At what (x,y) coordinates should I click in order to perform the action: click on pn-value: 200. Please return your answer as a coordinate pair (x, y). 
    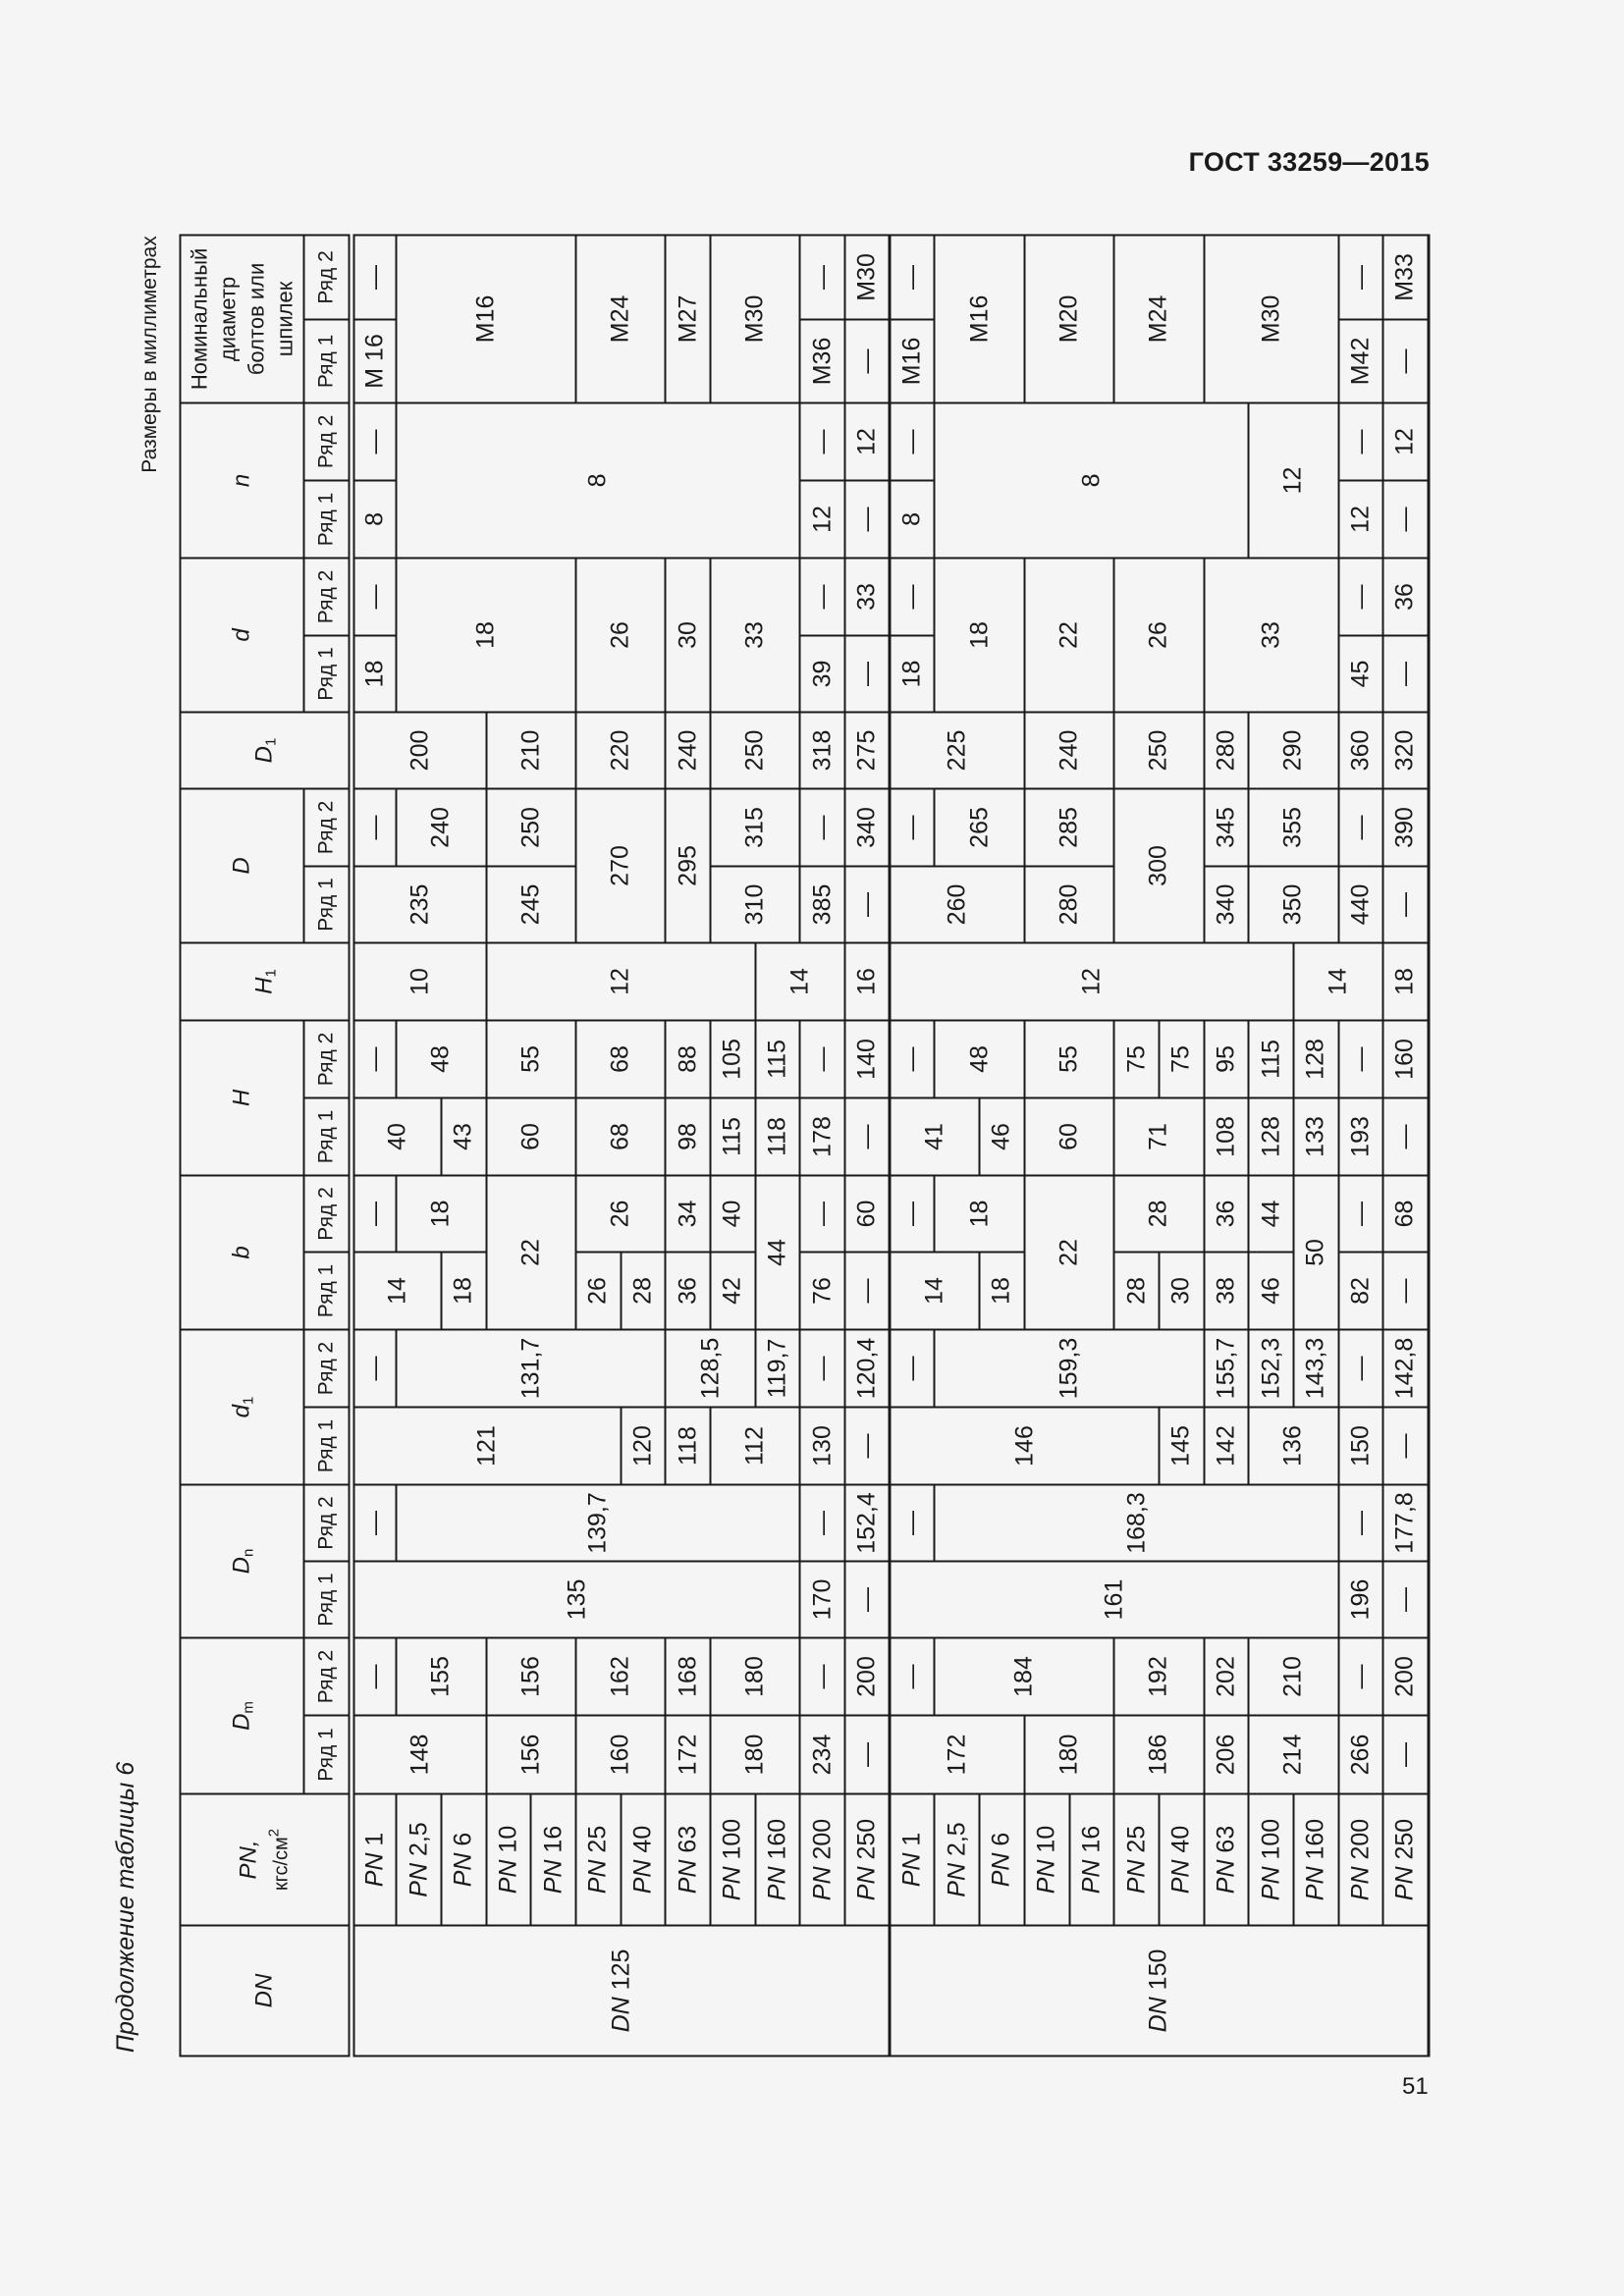
    Looking at the image, I should click on (821, 1839).